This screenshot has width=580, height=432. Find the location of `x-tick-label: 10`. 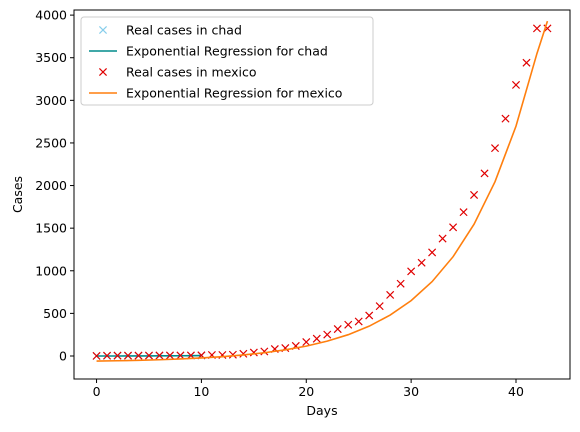

x-tick-label: 10 is located at coordinates (201, 391).